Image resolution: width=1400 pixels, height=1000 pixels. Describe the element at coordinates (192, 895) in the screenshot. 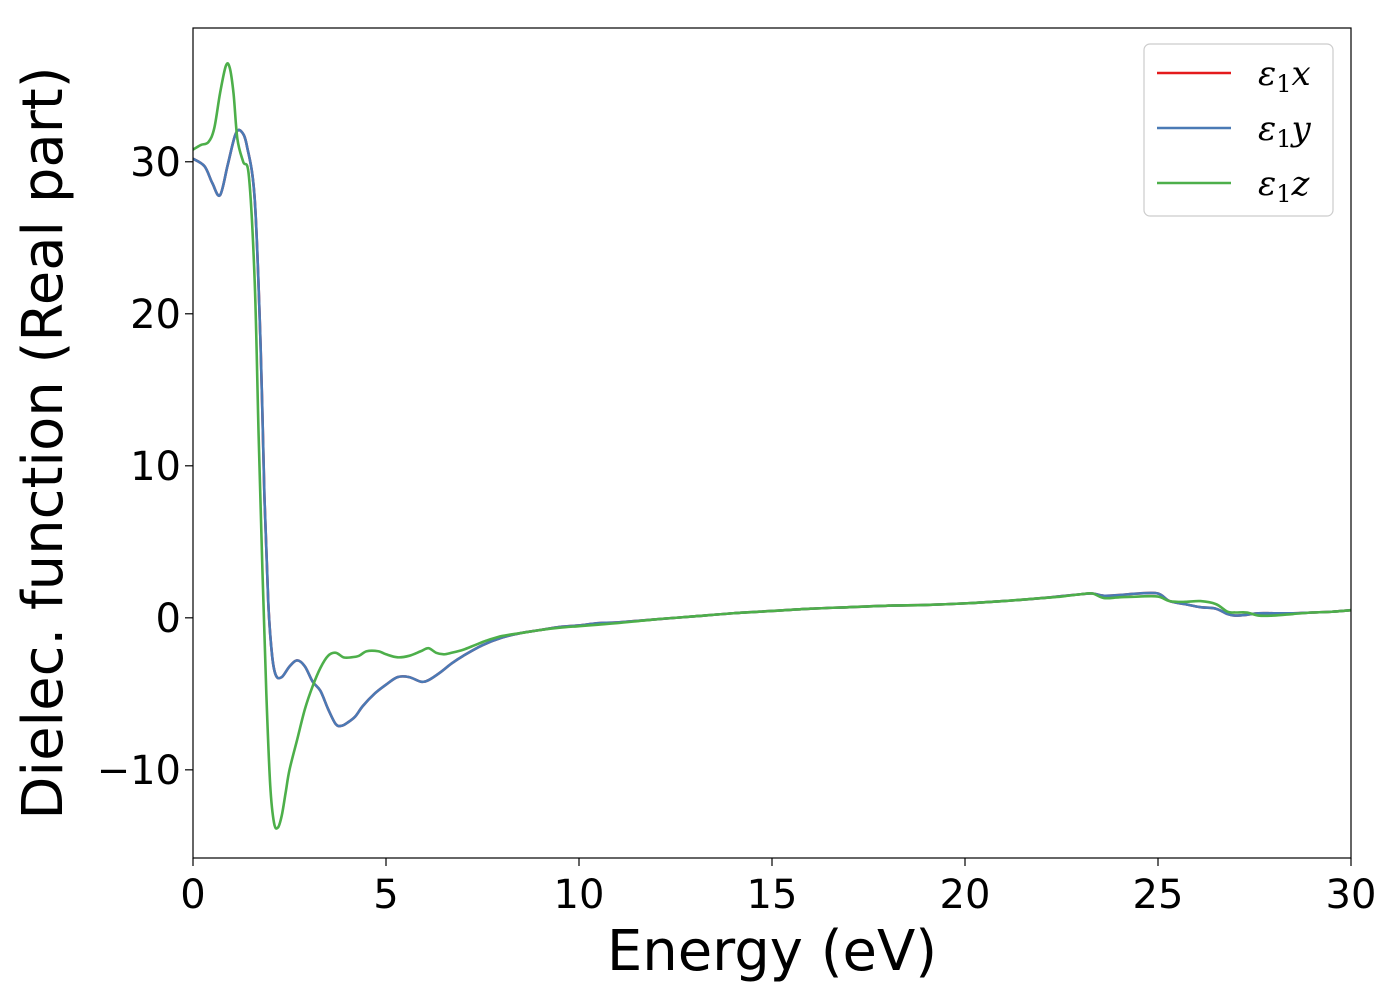

I see `x-tick-label: 0` at that location.